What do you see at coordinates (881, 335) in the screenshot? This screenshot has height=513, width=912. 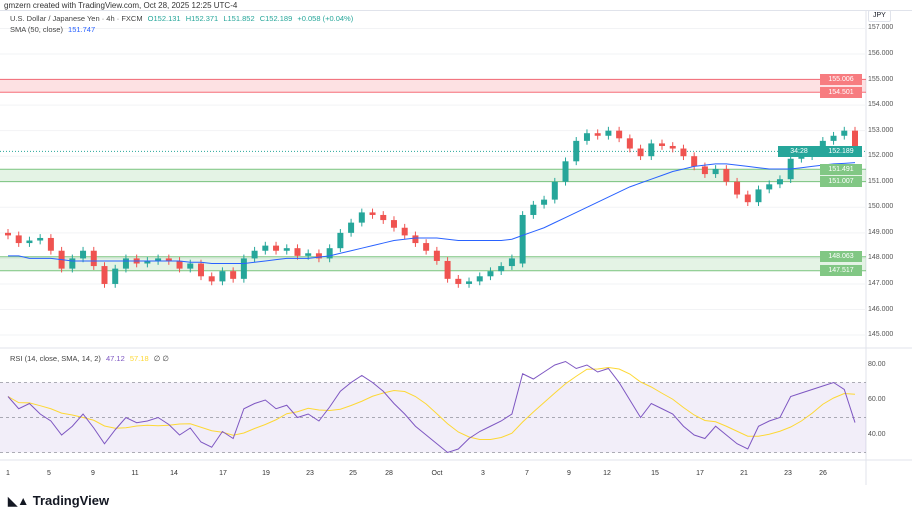 I see `price-axis-label: 145.000` at bounding box center [881, 335].